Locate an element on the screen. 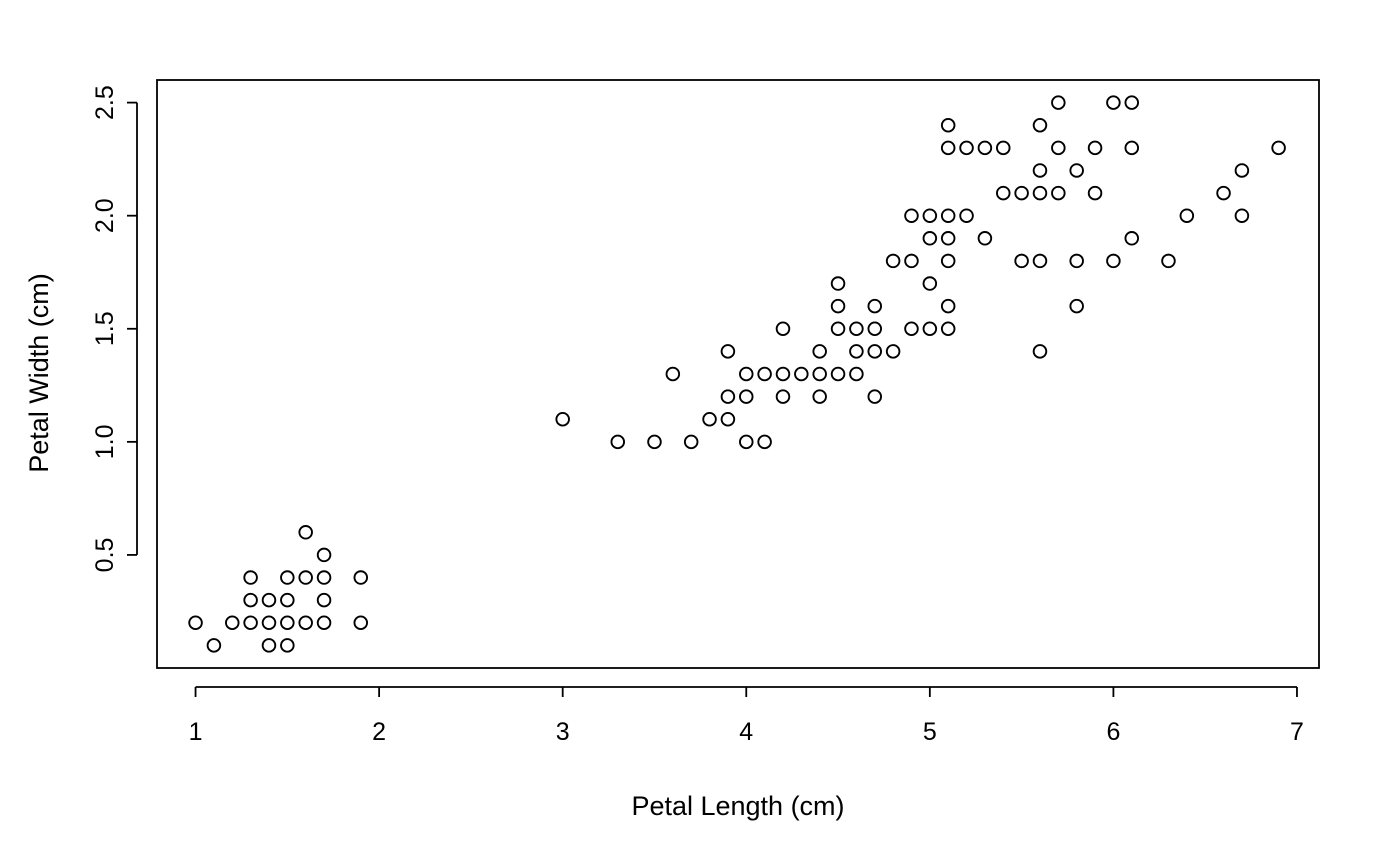 The width and height of the screenshot is (1400, 865). x-axis-title: Petal Length (cm) is located at coordinates (737, 806).